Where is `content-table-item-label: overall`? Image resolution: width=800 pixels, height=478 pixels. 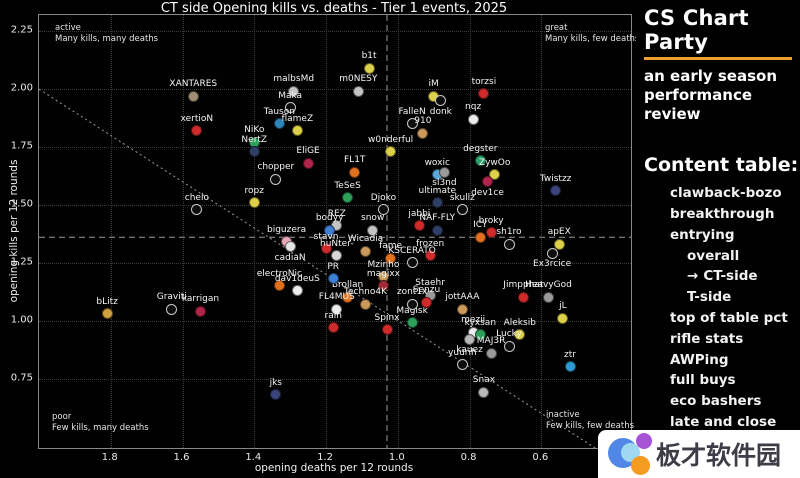 content-table-item-label: overall is located at coordinates (713, 255).